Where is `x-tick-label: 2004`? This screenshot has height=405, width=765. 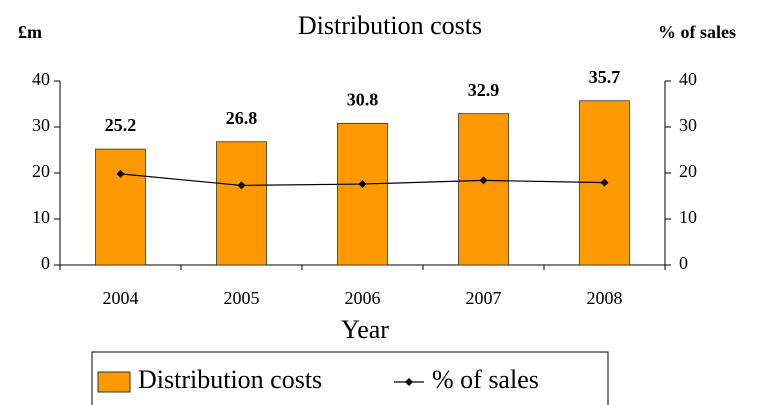 x-tick-label: 2004 is located at coordinates (121, 298).